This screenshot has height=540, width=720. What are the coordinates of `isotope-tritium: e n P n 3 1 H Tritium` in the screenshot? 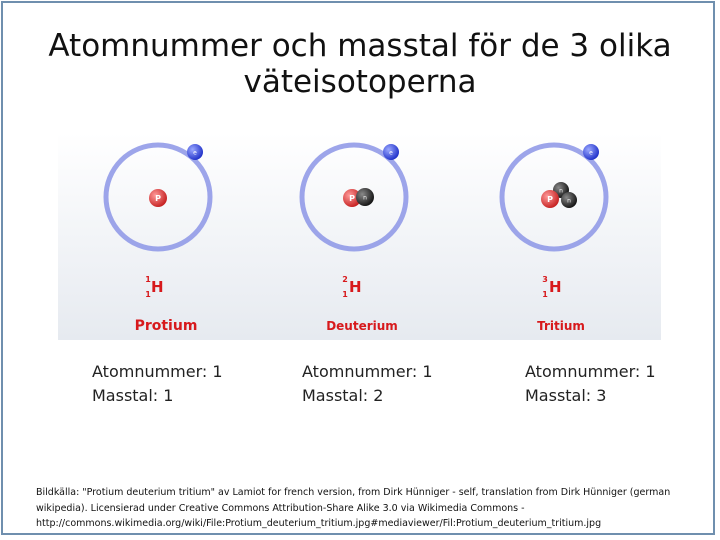 It's located at (554, 237).